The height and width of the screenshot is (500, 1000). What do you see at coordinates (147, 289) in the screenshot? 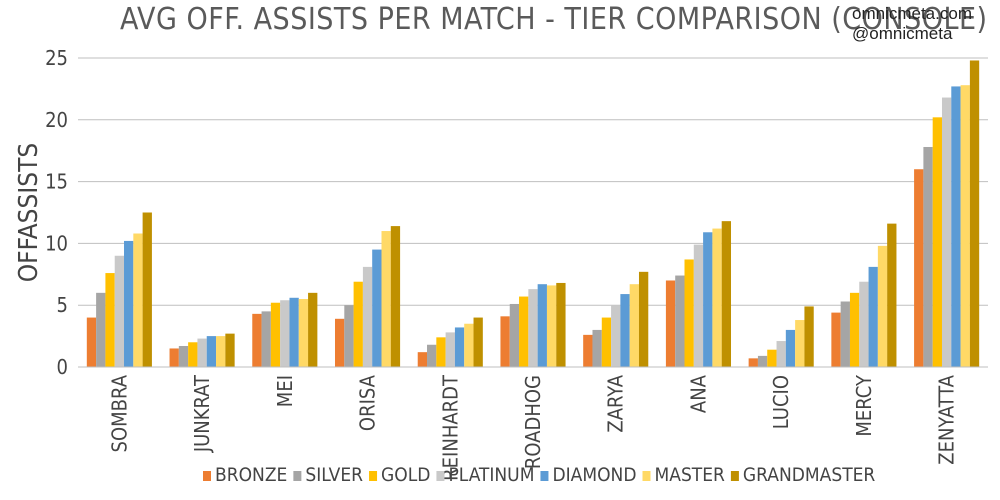
I see `bar-sombra-grandmaster` at bounding box center [147, 289].